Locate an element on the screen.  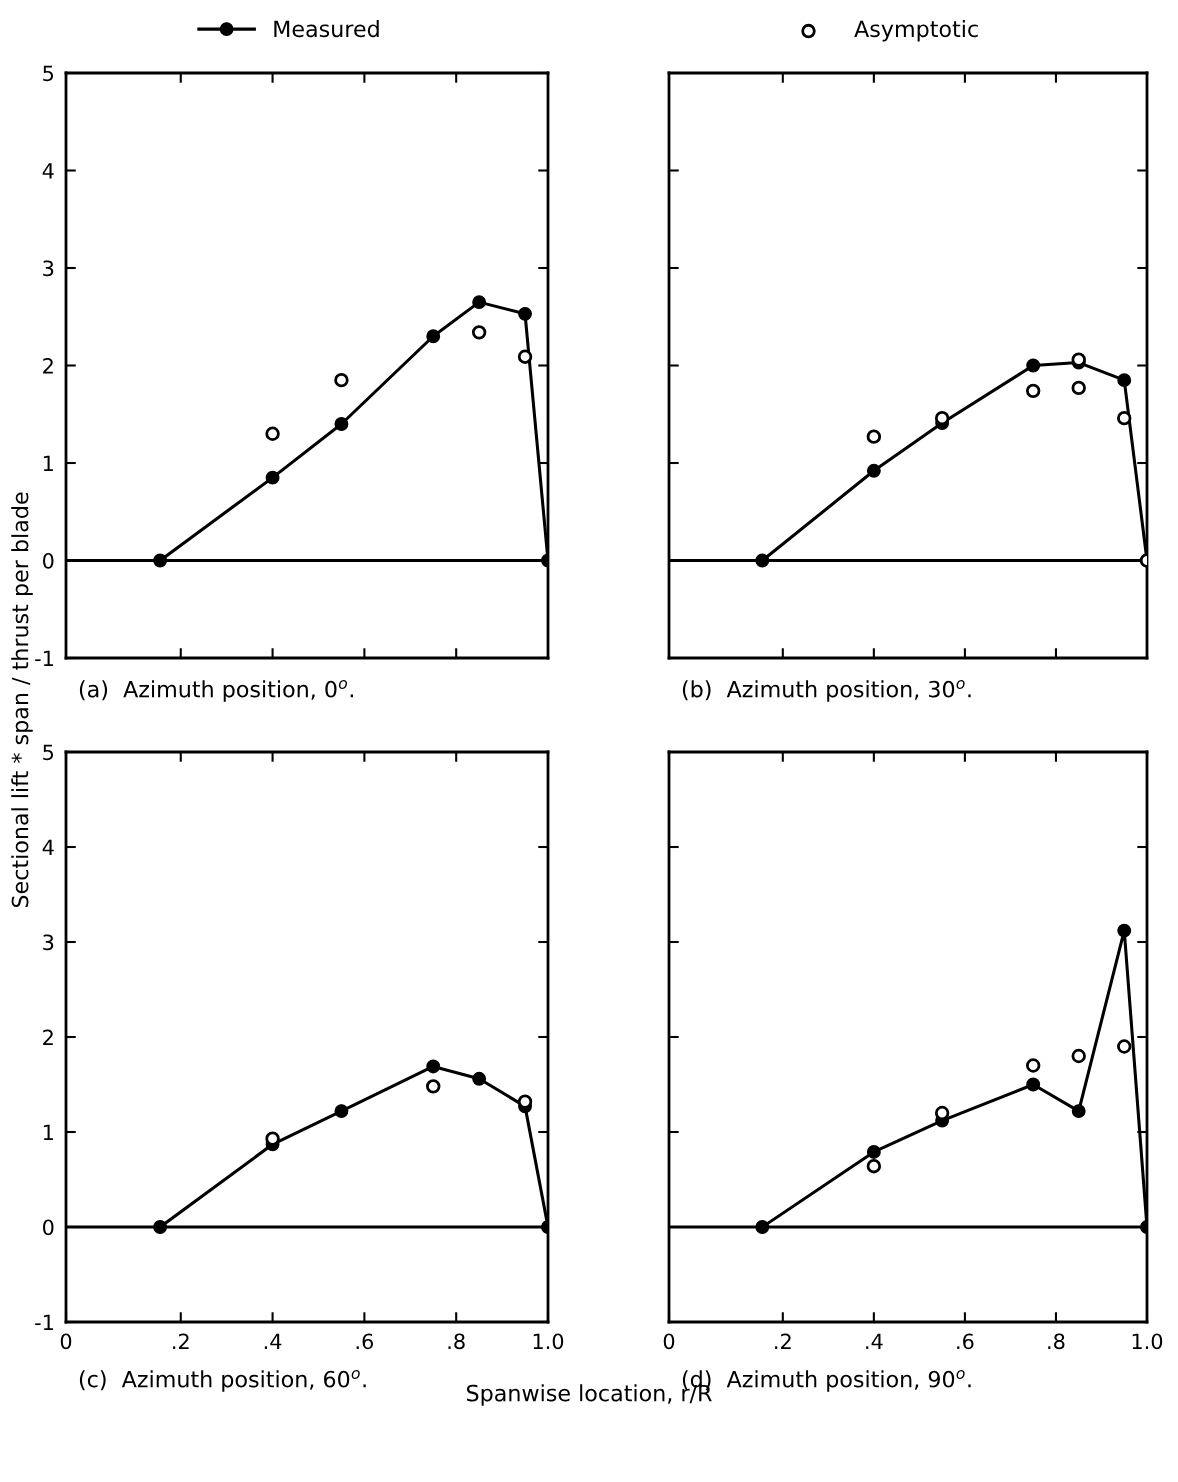
legend-label: Asymptotic is located at coordinates (916, 31).